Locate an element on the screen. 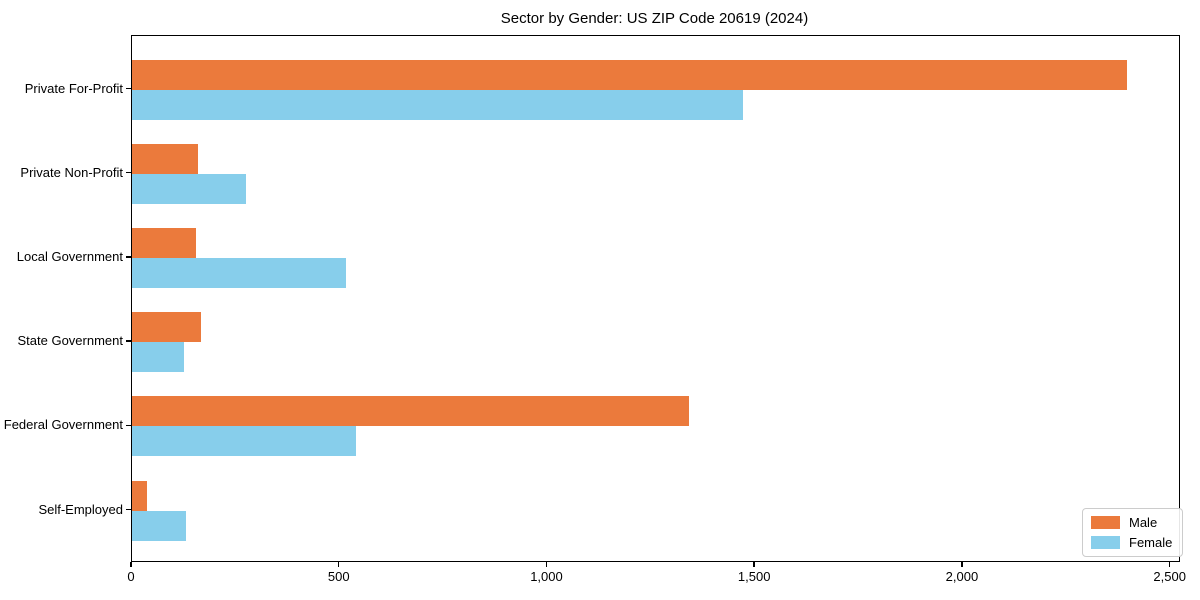  x-axis-tick-1-500: 1,500 is located at coordinates (754, 576).